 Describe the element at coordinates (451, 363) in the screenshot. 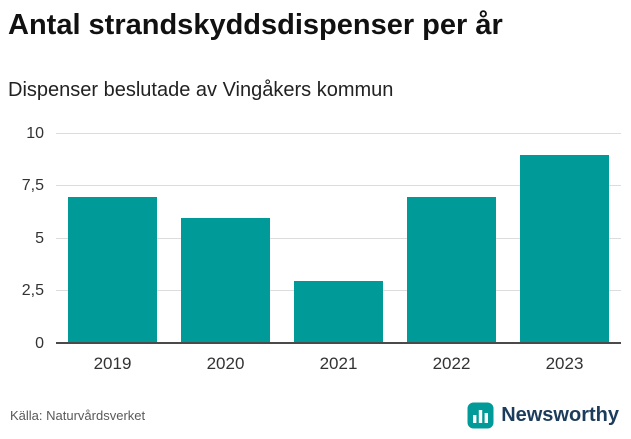

I see `x-tick-label: 2022` at that location.